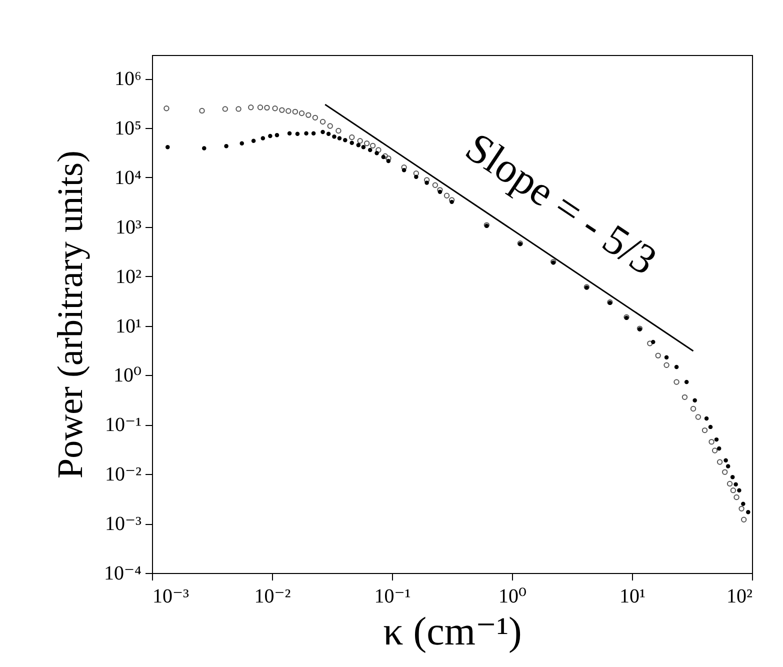  I want to click on y-tick-label: 10⁻¹, so click(123, 425).